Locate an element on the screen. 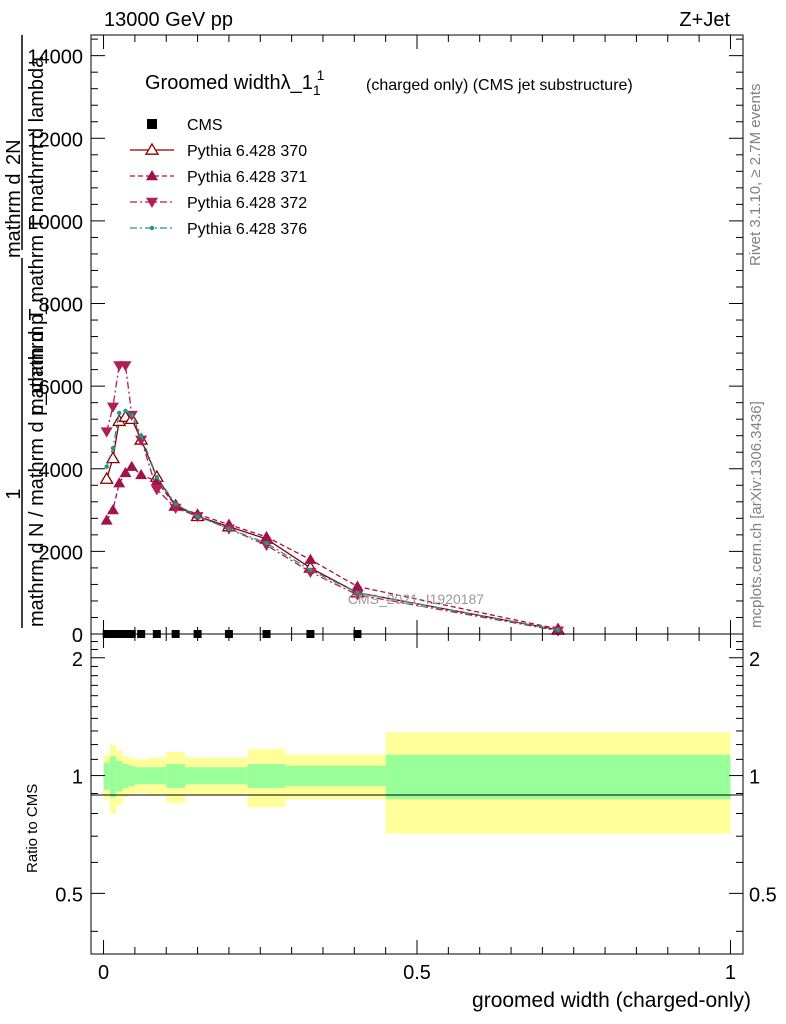 The image size is (786, 1024). x-axis-label: groomed width (charged-only) is located at coordinates (611, 1000).